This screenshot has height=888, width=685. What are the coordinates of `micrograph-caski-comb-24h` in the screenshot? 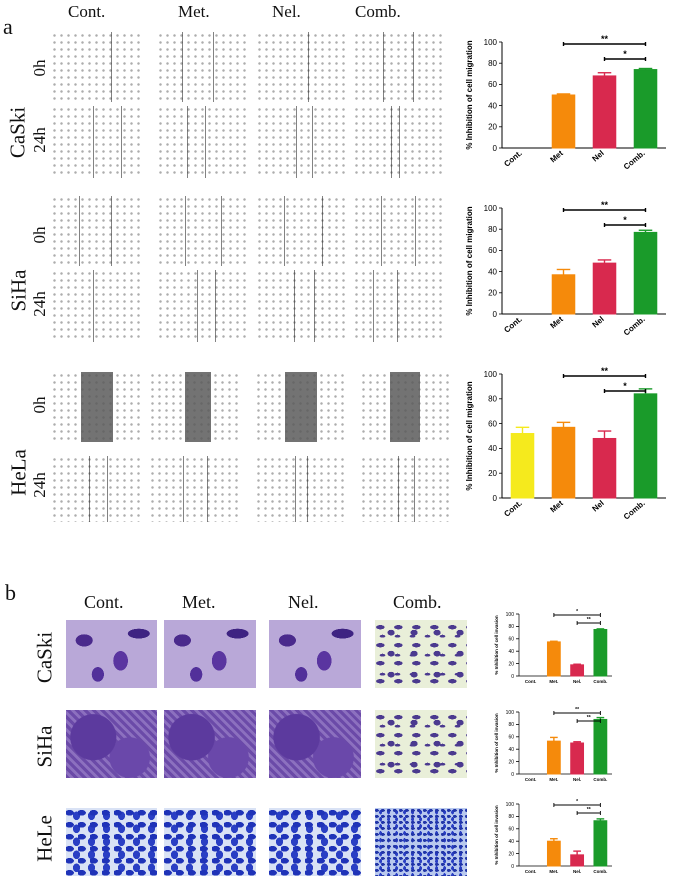 It's located at (399, 142).